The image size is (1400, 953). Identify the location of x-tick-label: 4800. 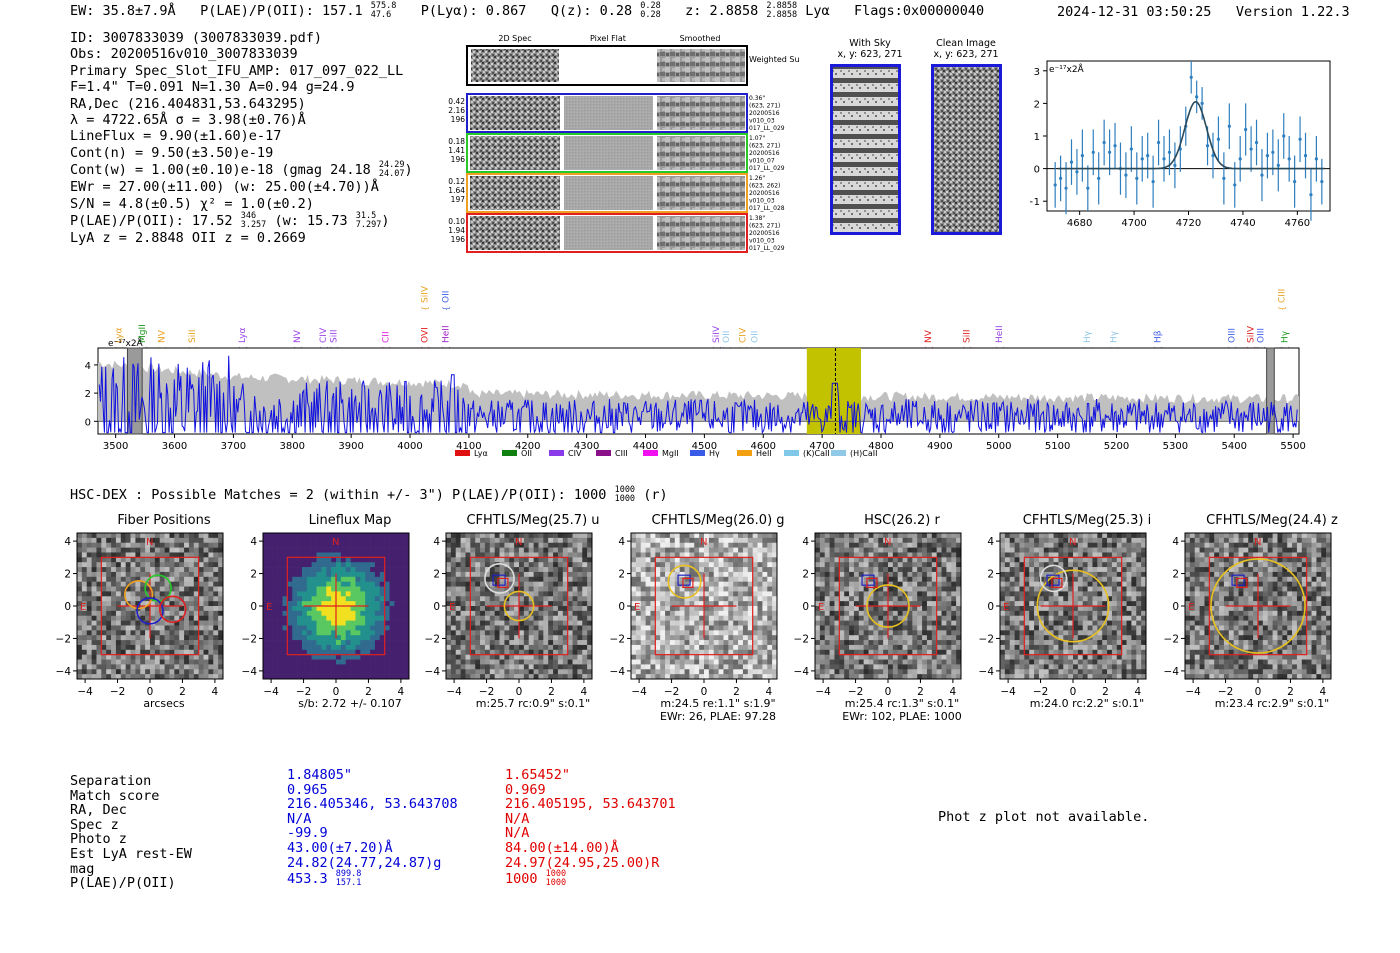
(880, 446).